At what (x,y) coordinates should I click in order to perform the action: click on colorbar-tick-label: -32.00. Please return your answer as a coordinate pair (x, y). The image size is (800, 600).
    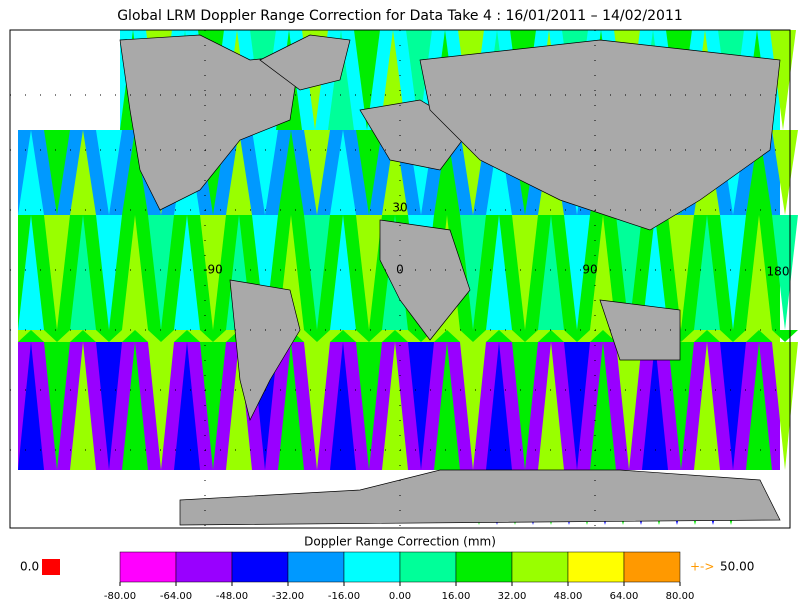
    Looking at the image, I should click on (288, 595).